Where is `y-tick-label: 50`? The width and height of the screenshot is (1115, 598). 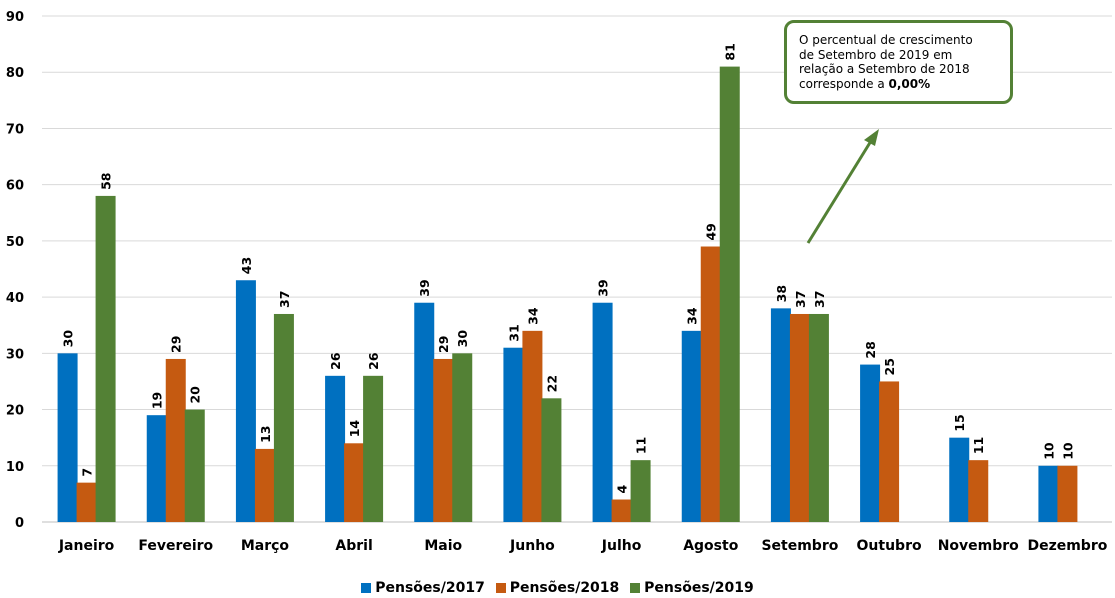
y-tick-label: 50 is located at coordinates (15, 242).